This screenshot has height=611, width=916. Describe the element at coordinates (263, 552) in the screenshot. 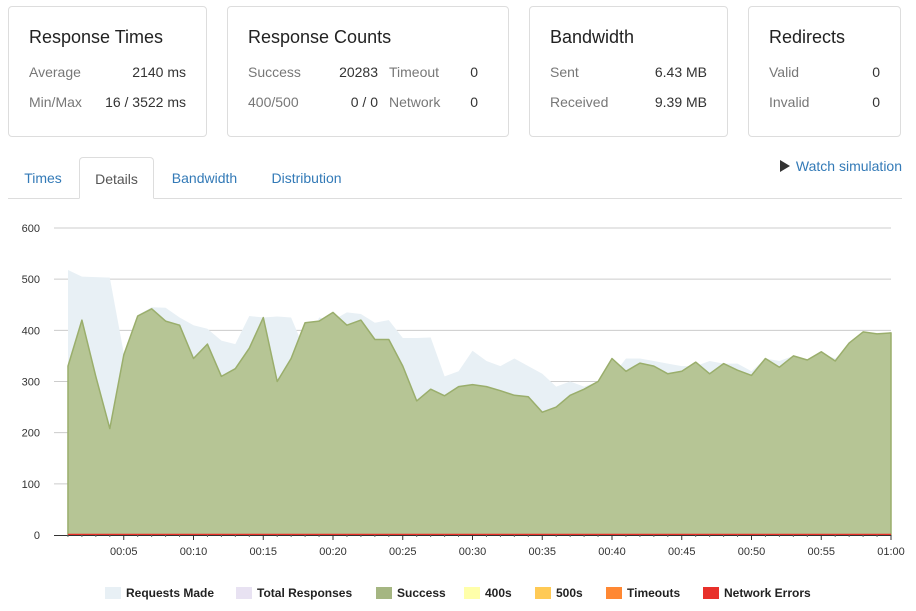

I see `x-tick-label: 00:15` at that location.